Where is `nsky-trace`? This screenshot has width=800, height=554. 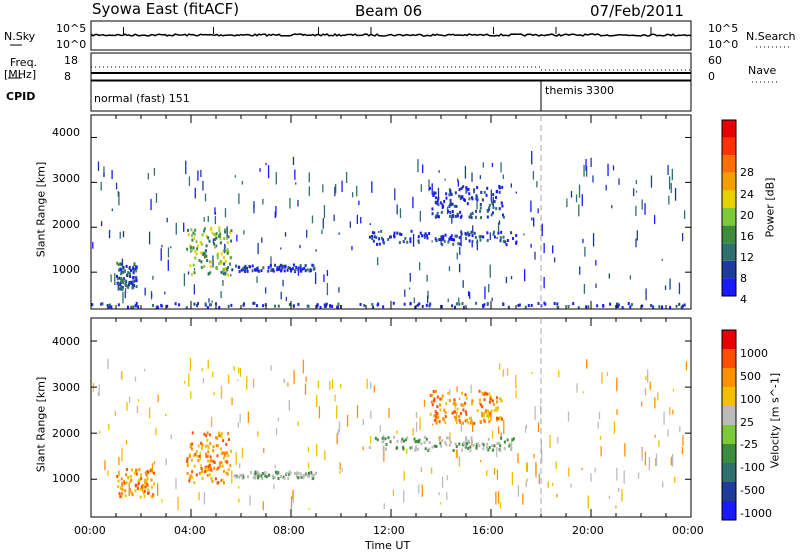
nsky-trace is located at coordinates (391, 35).